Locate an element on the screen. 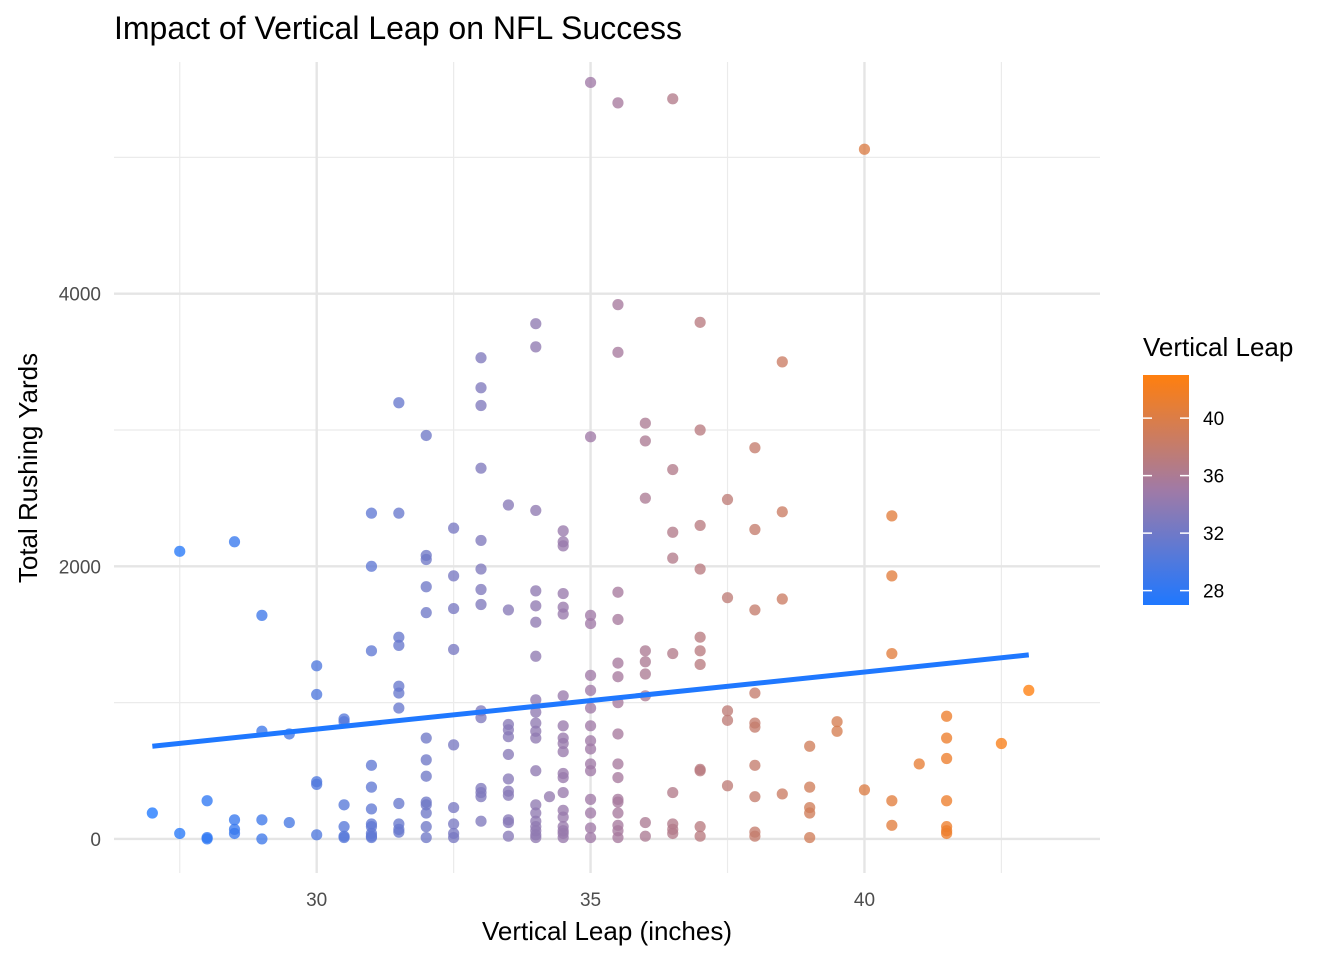 Image resolution: width=1344 pixels, height=960 pixels. legend-tick-label: 32 is located at coordinates (1213, 534).